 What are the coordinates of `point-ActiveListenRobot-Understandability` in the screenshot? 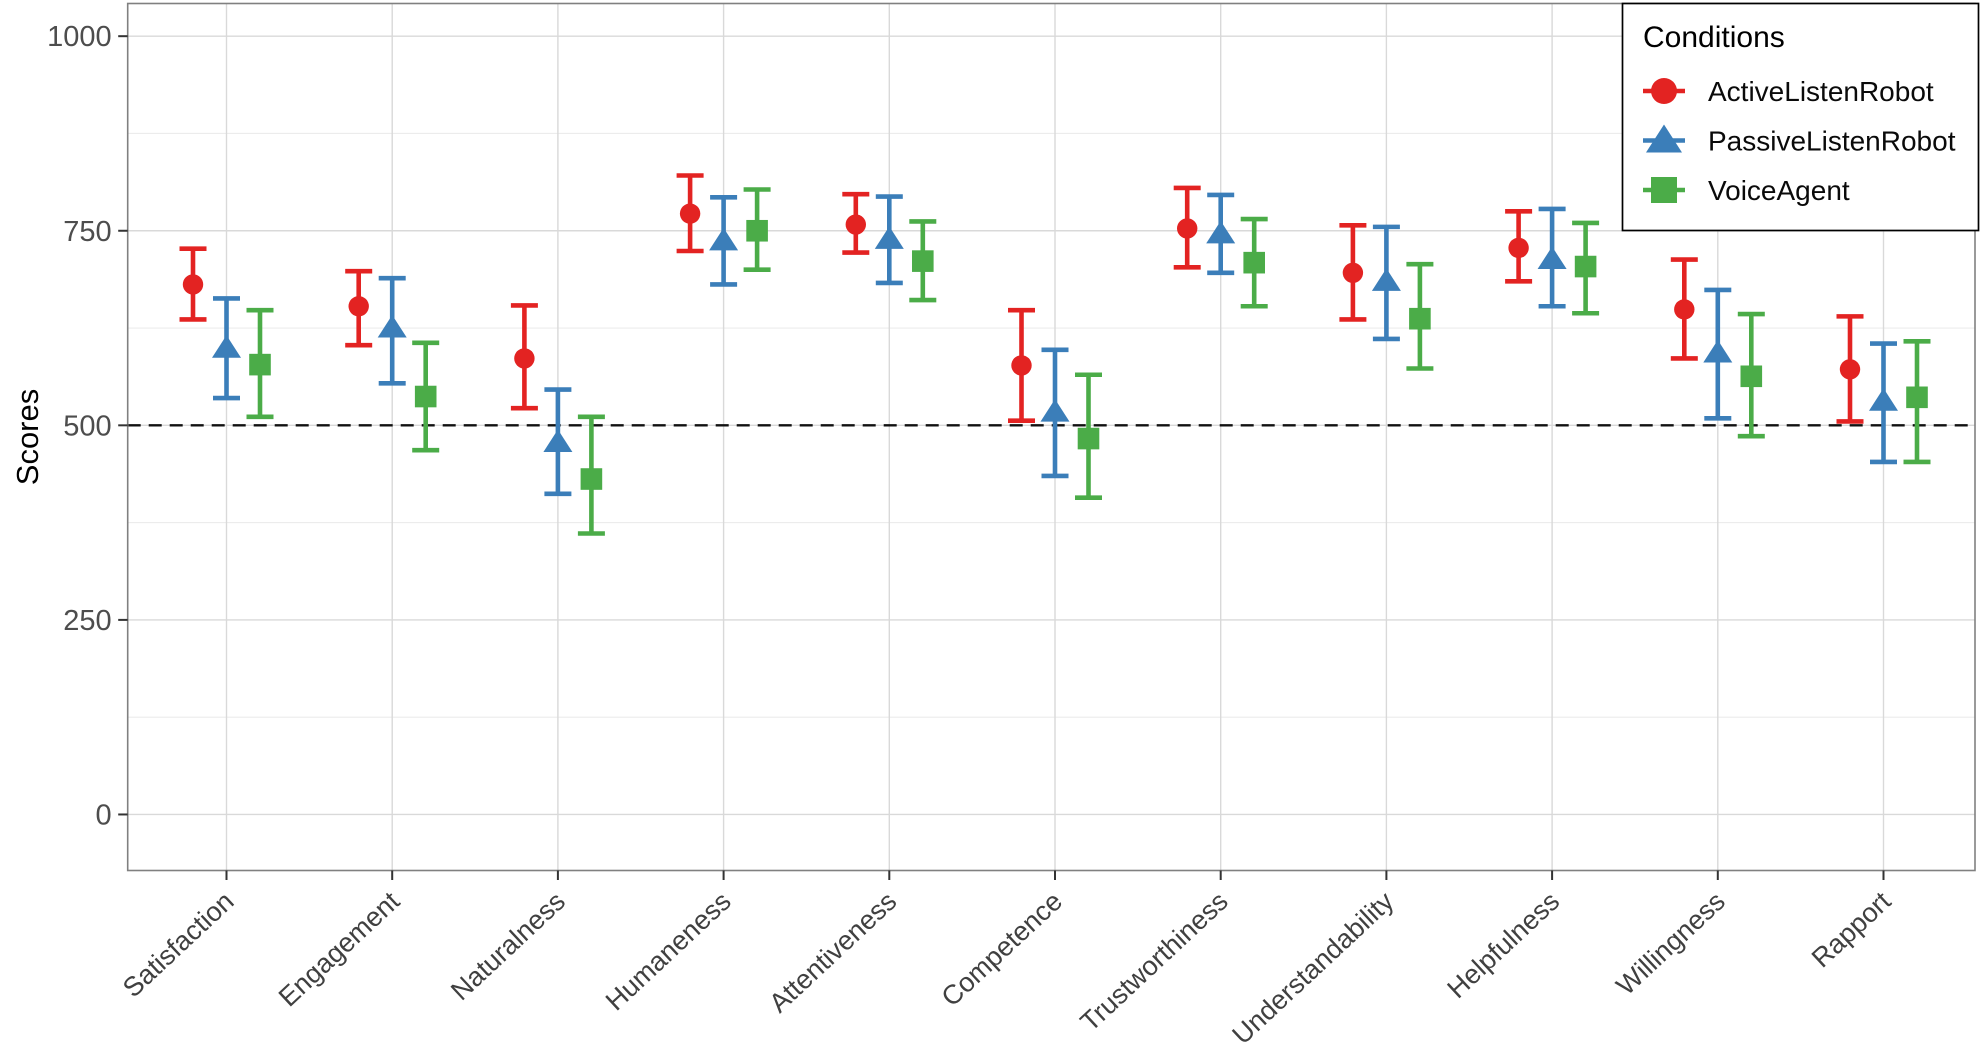 It's located at (1353, 272).